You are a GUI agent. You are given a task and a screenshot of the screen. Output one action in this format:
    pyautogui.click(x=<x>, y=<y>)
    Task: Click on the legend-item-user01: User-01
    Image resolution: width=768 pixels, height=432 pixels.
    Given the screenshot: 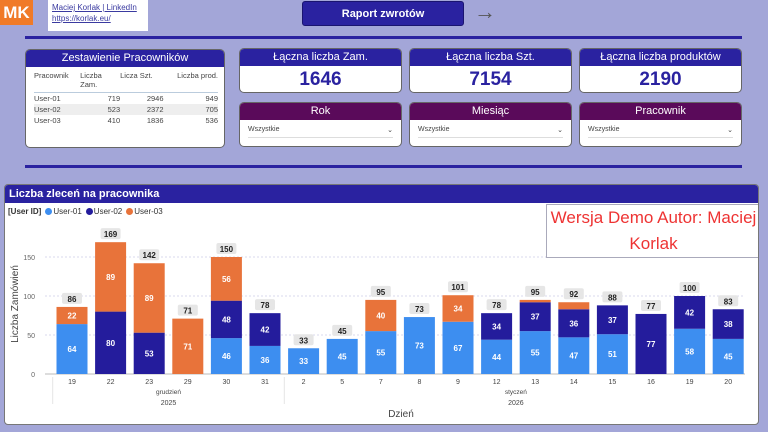 What is the action you would take?
    pyautogui.click(x=63, y=211)
    